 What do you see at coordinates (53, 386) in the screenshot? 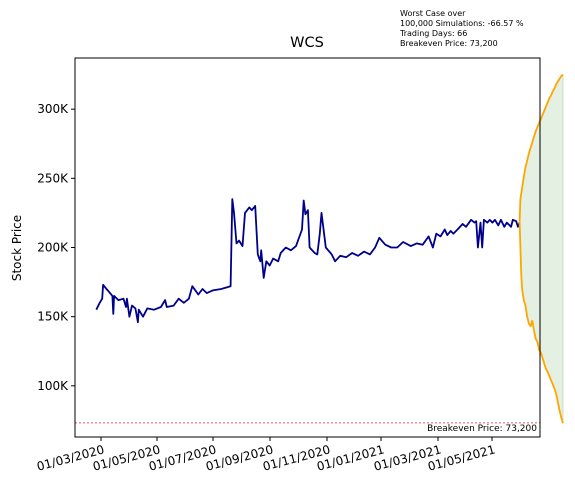
I see `y-tick-label: 100K` at bounding box center [53, 386].